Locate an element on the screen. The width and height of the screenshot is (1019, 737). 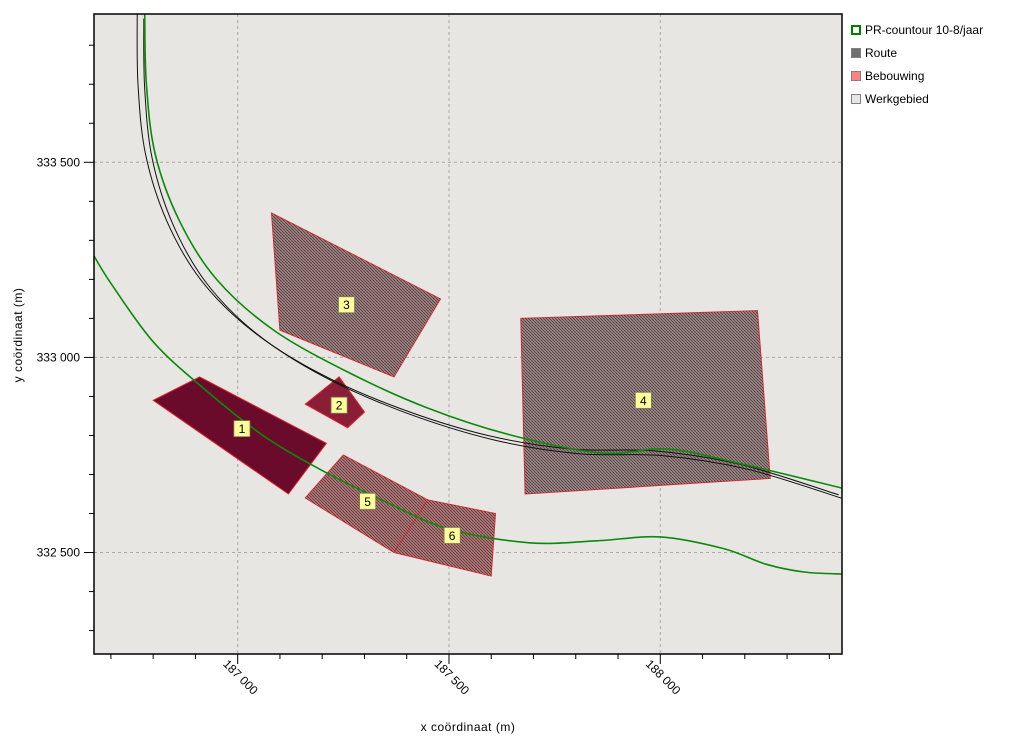
parcel-label-1: 1 is located at coordinates (242, 429).